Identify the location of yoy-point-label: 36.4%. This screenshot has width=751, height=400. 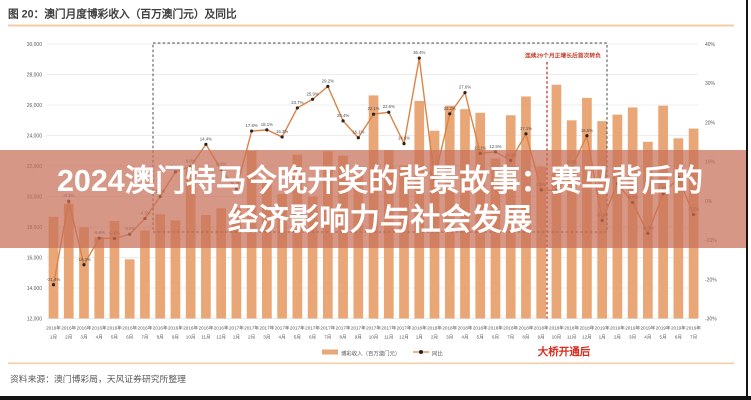
(419, 52).